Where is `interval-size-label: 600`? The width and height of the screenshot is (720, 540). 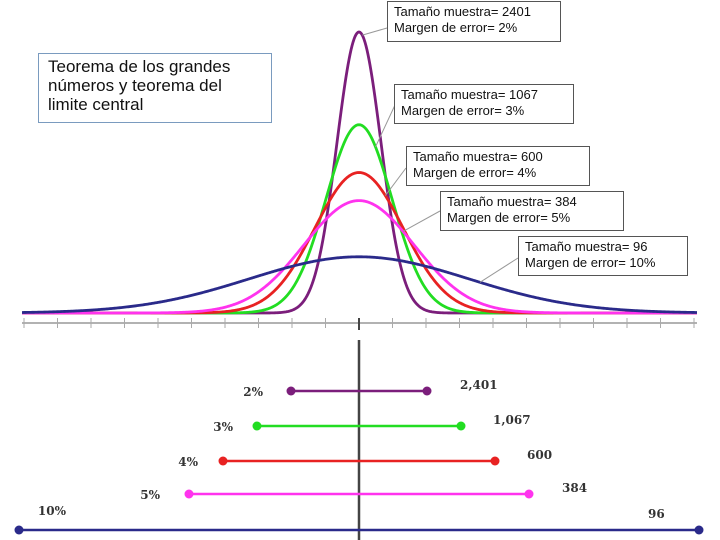
interval-size-label: 600 is located at coordinates (539, 455).